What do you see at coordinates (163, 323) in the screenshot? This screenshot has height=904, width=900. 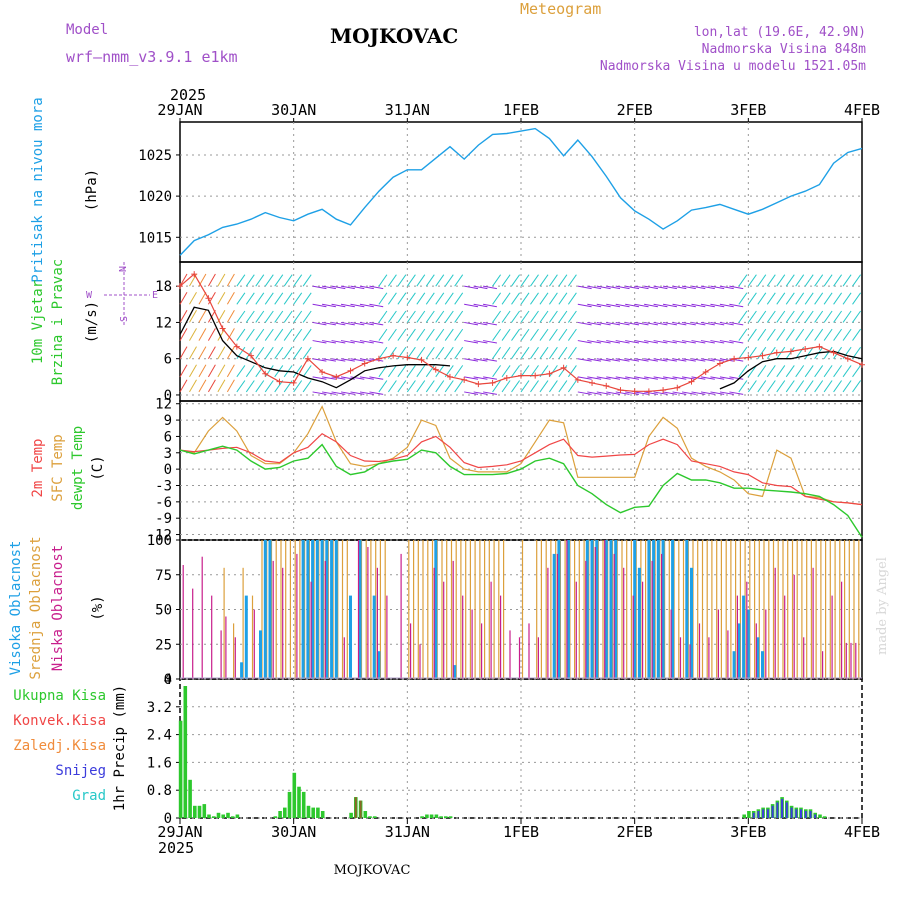 I see `wind-ytick-label: 12` at bounding box center [163, 323].